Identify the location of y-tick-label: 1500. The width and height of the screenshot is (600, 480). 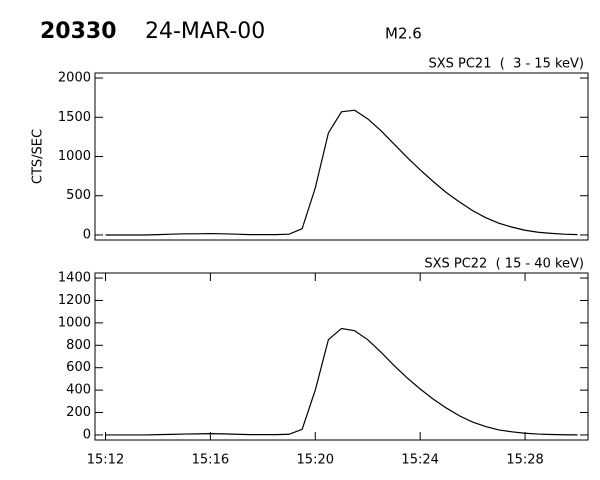
(74, 117).